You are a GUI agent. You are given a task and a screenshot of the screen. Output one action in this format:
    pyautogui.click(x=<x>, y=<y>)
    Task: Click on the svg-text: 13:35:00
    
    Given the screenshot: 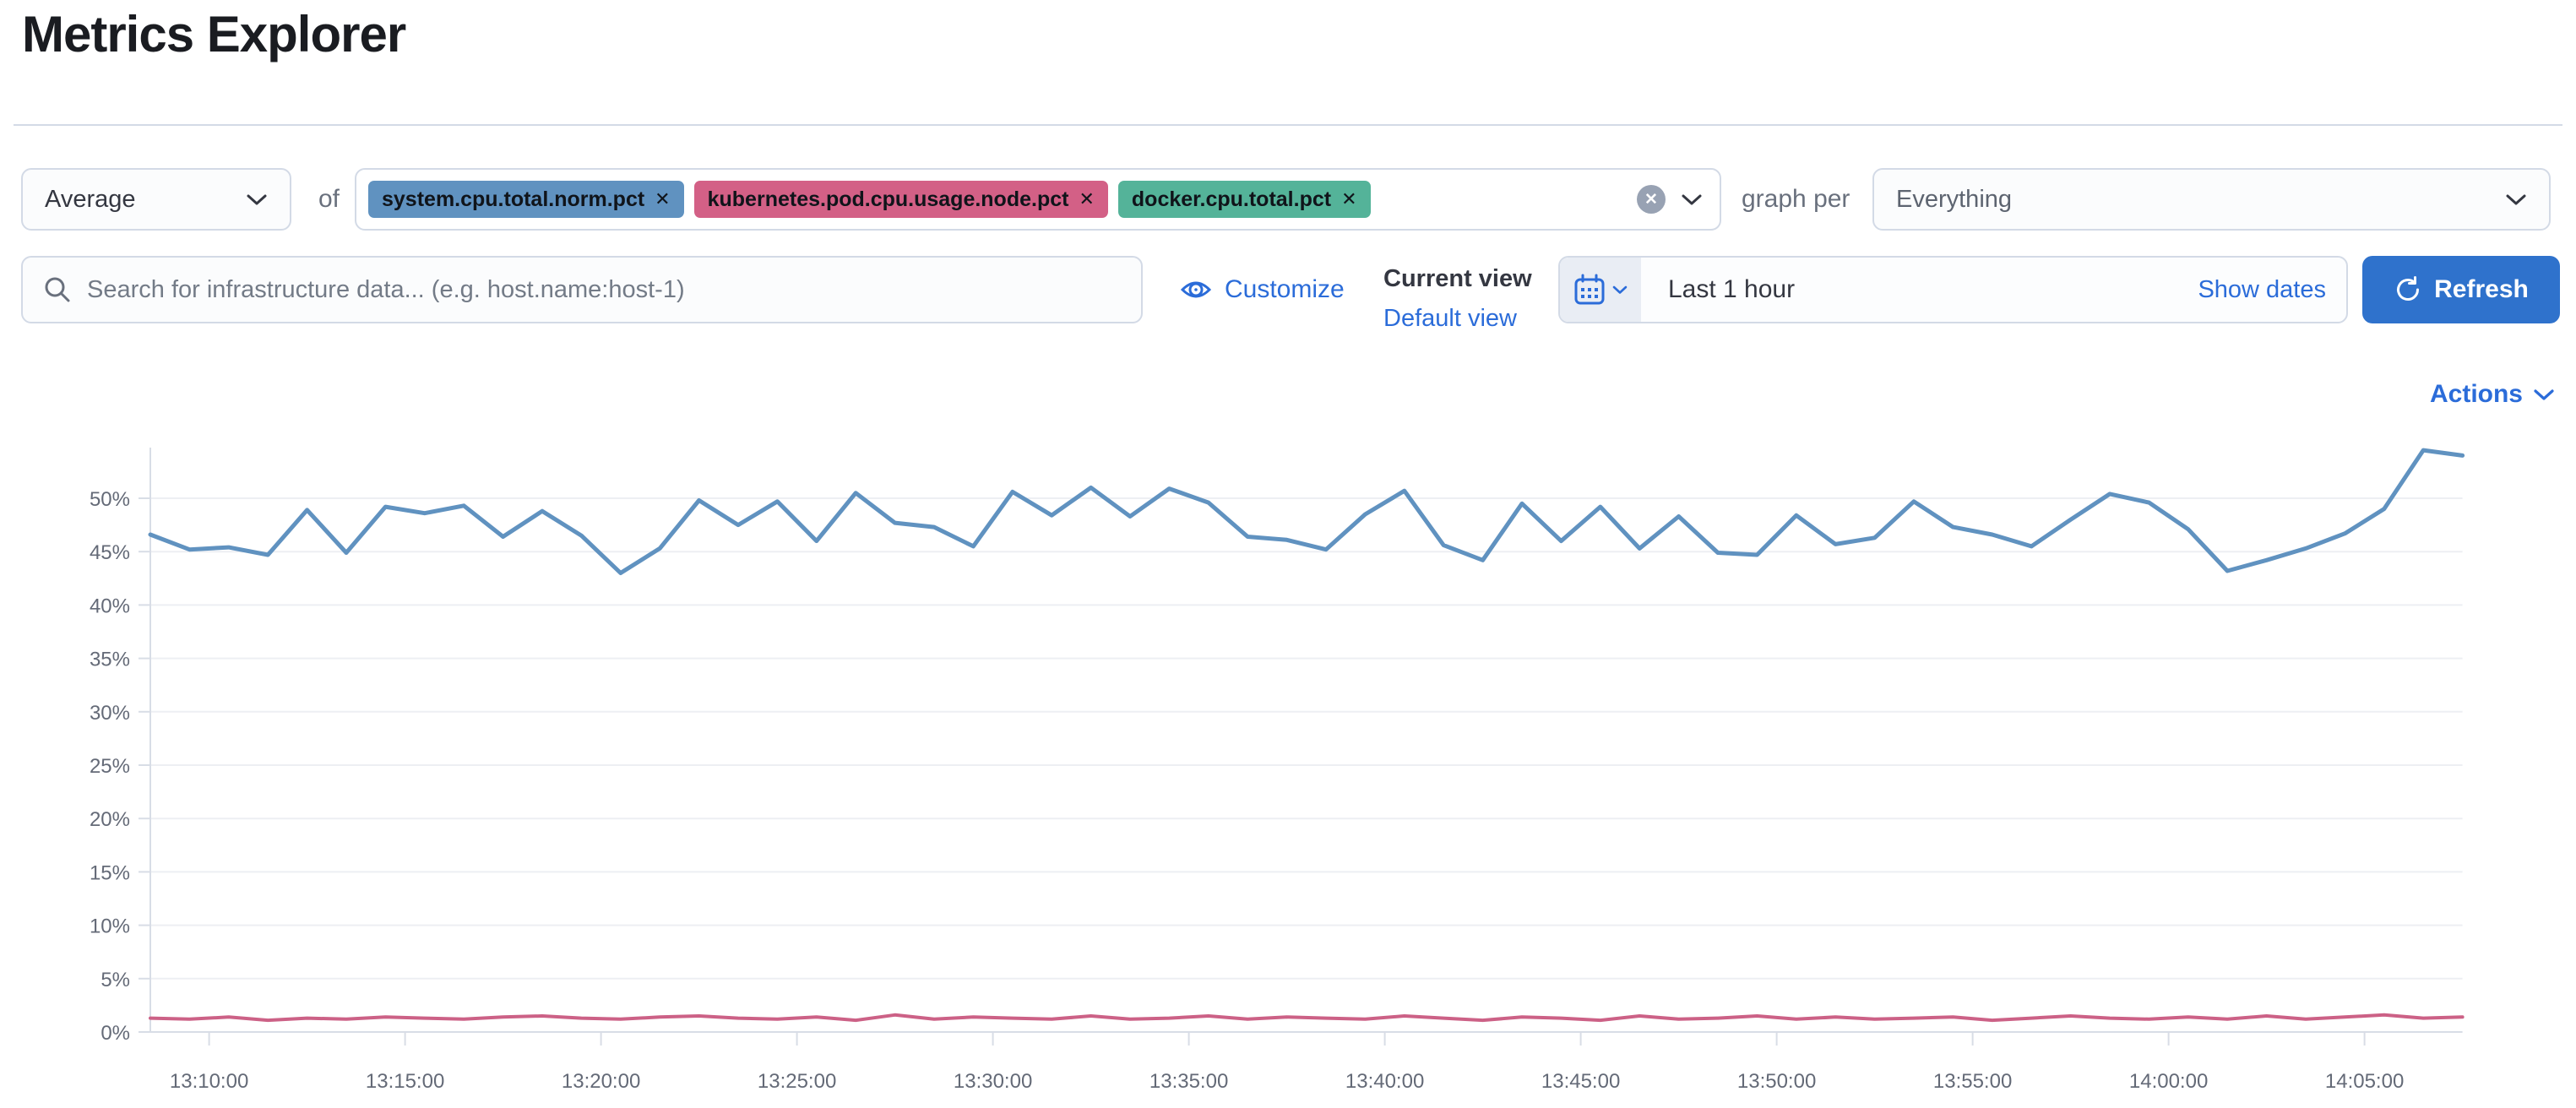 What is the action you would take?
    pyautogui.click(x=1188, y=1081)
    